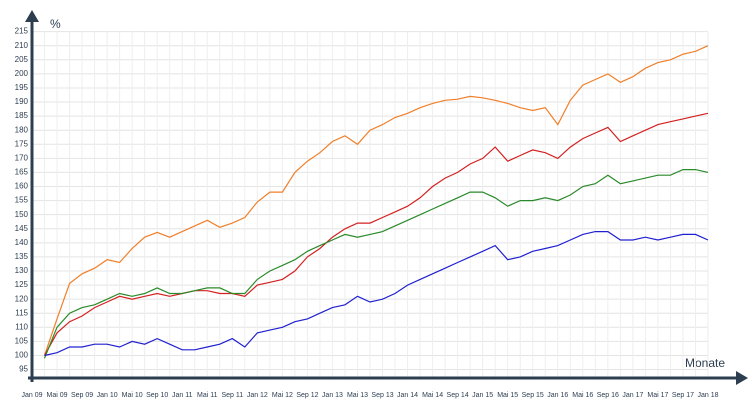 The image size is (750, 416). What do you see at coordinates (107, 395) in the screenshot?
I see `x-tick-label: Jan 10` at bounding box center [107, 395].